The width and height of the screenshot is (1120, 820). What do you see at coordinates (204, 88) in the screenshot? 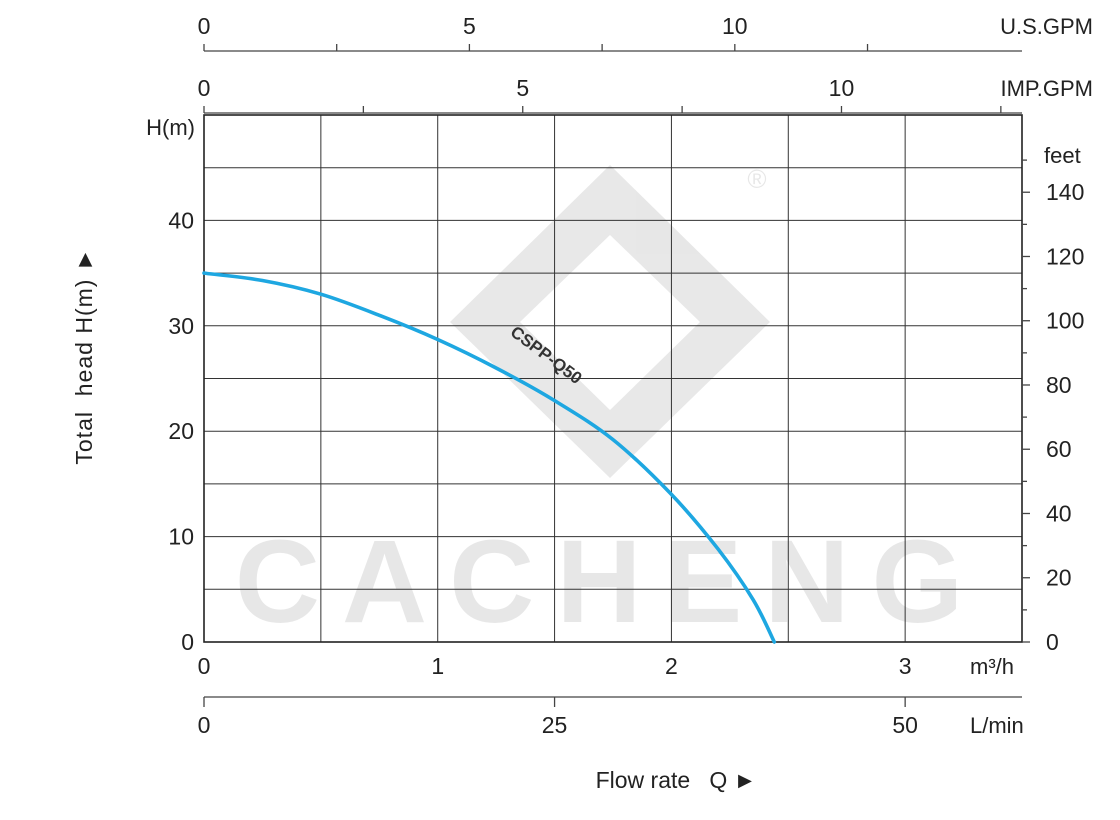
I see `imp-gpm-tick-label: 0` at bounding box center [204, 88].